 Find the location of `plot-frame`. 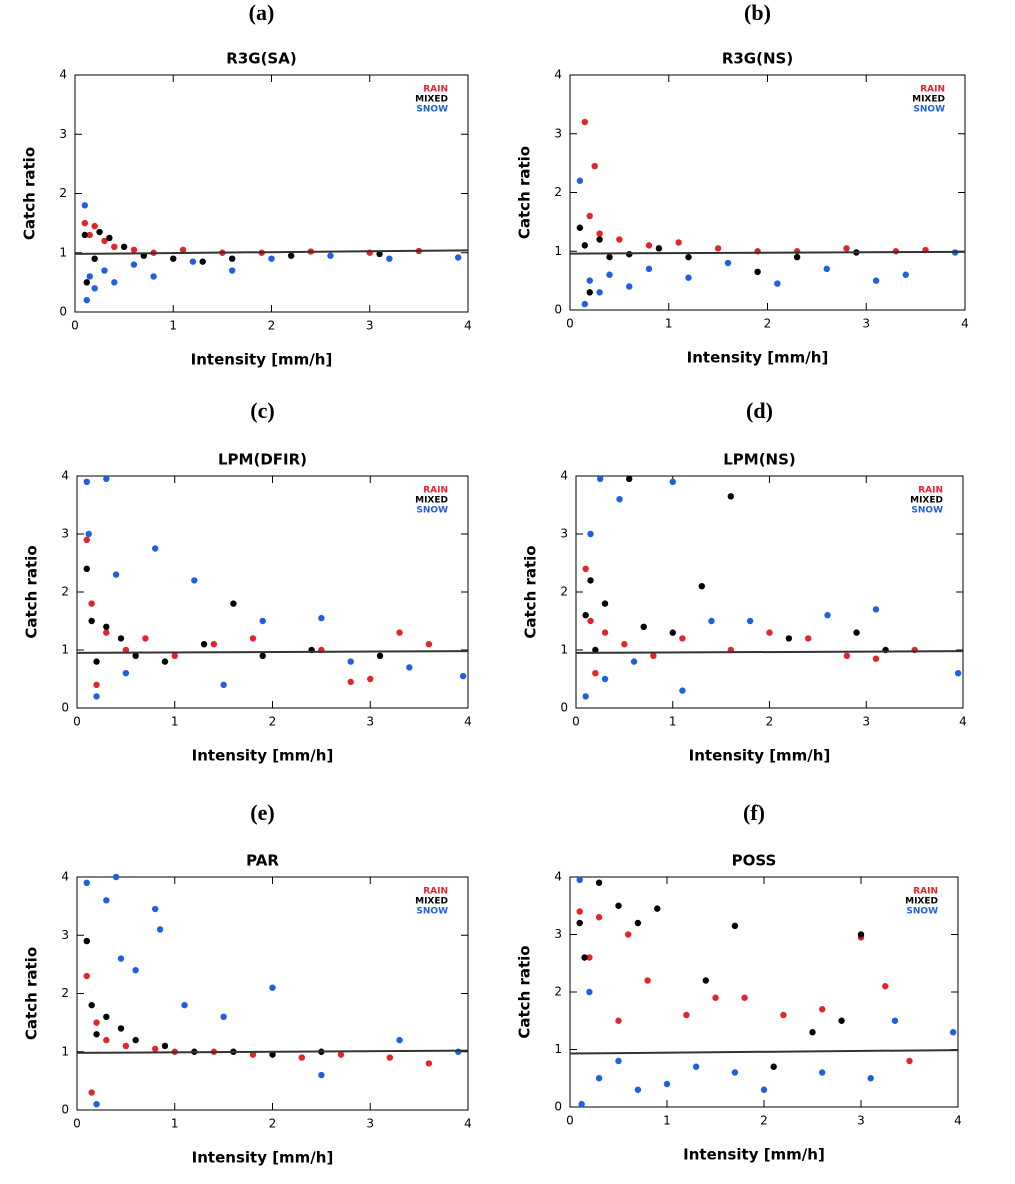

plot-frame is located at coordinates (272, 993).